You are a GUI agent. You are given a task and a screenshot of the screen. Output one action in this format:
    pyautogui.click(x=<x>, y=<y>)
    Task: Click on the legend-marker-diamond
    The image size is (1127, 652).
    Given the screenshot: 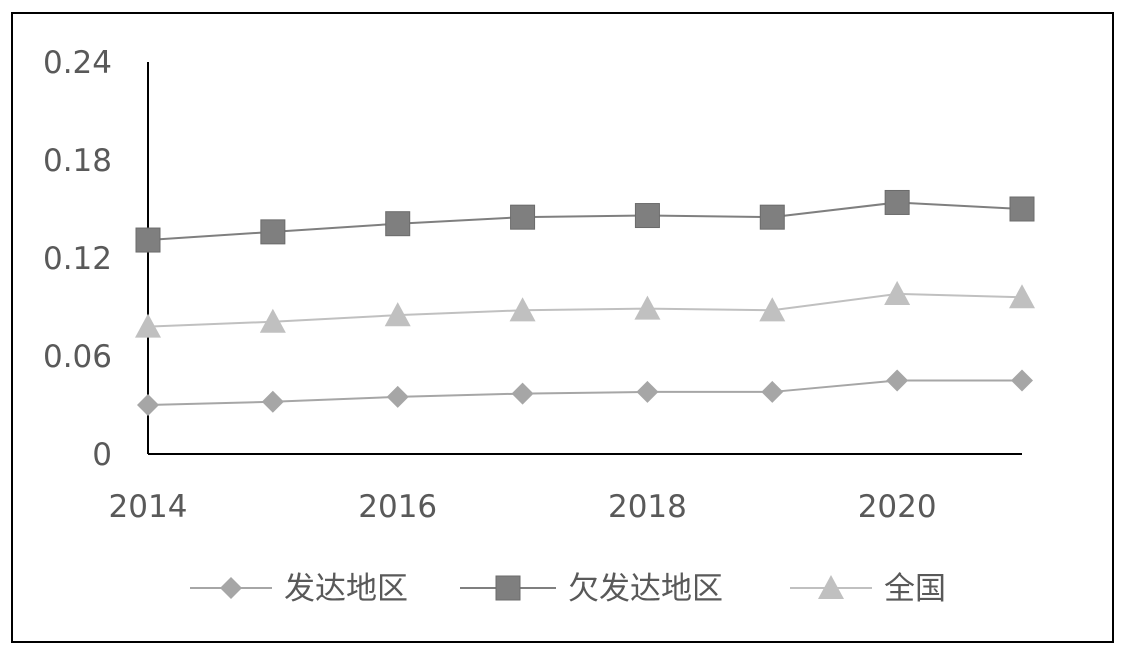 What is the action you would take?
    pyautogui.click(x=231, y=588)
    